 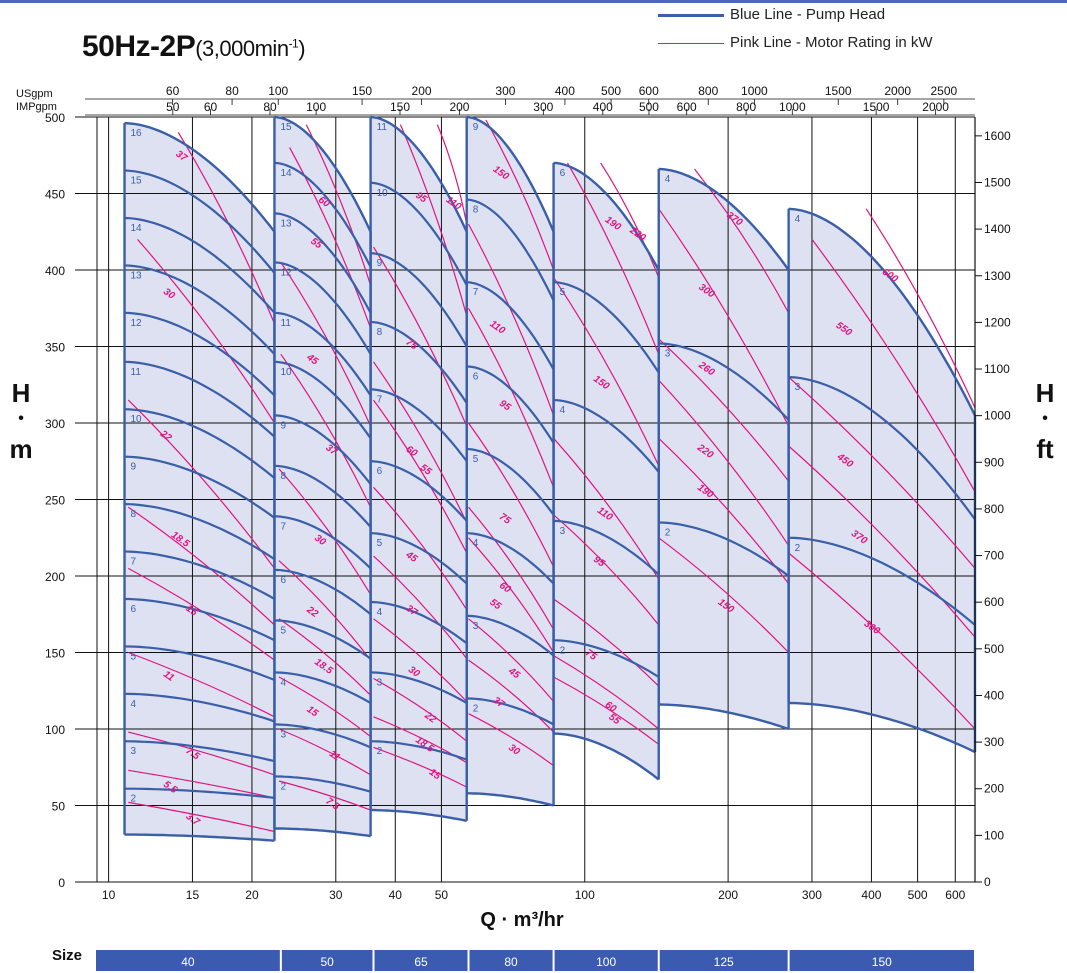 I want to click on right-axis-ft: ft, so click(x=1045, y=449).